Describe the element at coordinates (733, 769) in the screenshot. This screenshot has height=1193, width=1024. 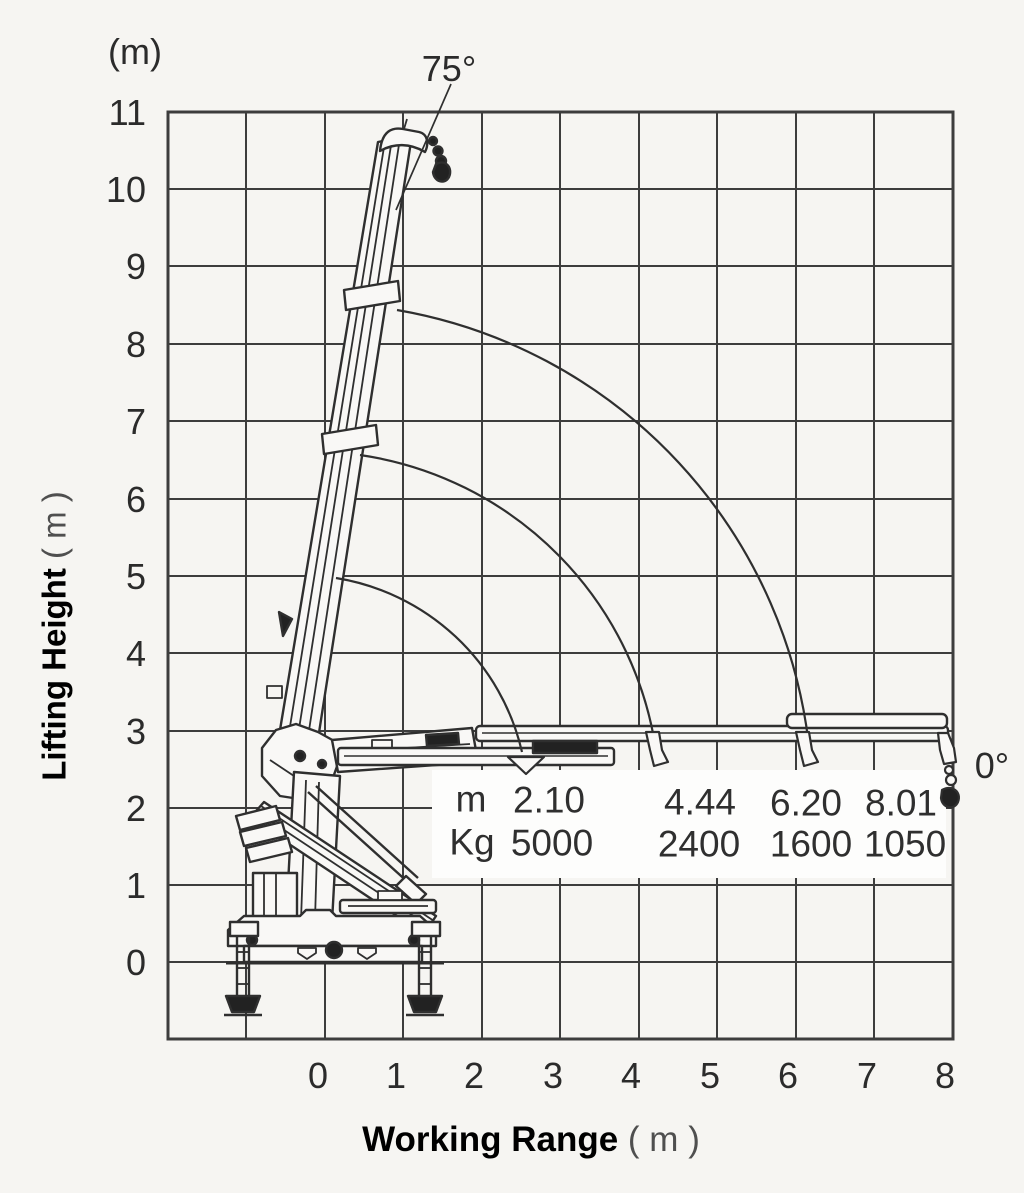
I see `boom-section-markers` at that location.